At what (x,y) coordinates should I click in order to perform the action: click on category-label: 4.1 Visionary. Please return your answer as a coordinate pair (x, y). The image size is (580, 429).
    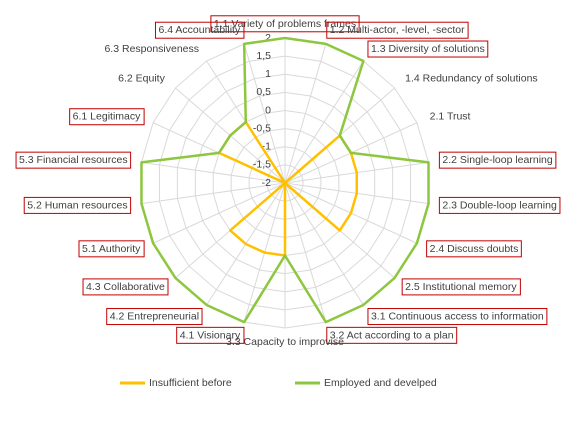
    Looking at the image, I should click on (210, 335).